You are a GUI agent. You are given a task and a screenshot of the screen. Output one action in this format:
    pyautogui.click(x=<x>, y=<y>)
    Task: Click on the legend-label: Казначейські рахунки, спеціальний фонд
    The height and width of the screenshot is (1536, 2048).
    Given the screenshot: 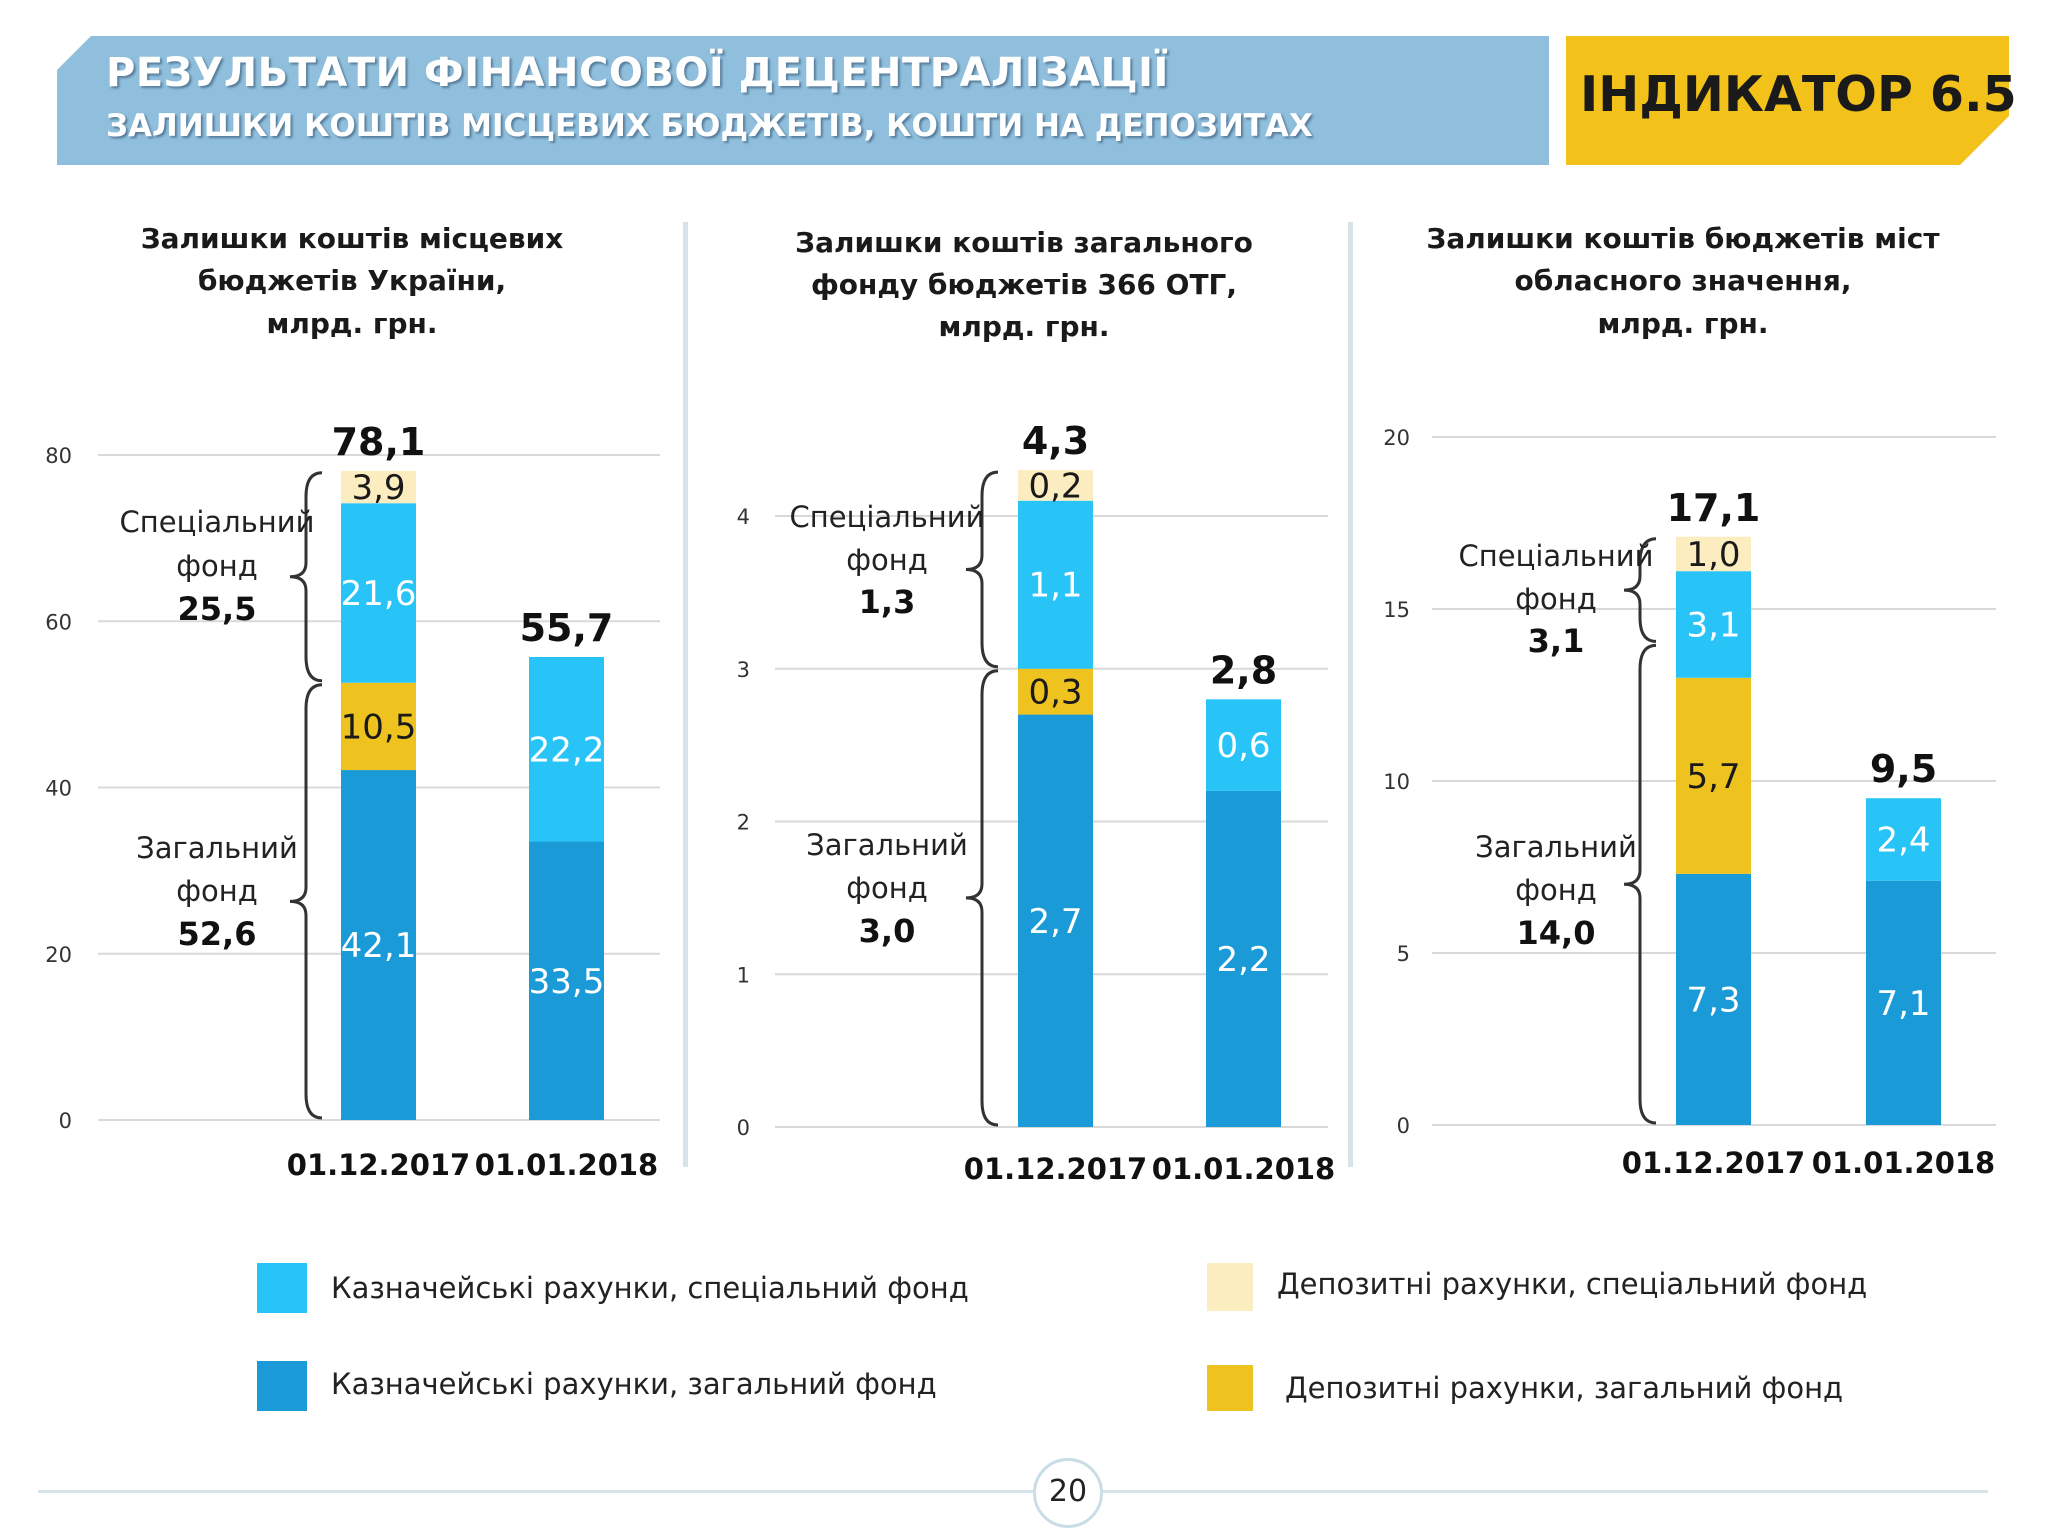 What is the action you would take?
    pyautogui.click(x=650, y=1288)
    